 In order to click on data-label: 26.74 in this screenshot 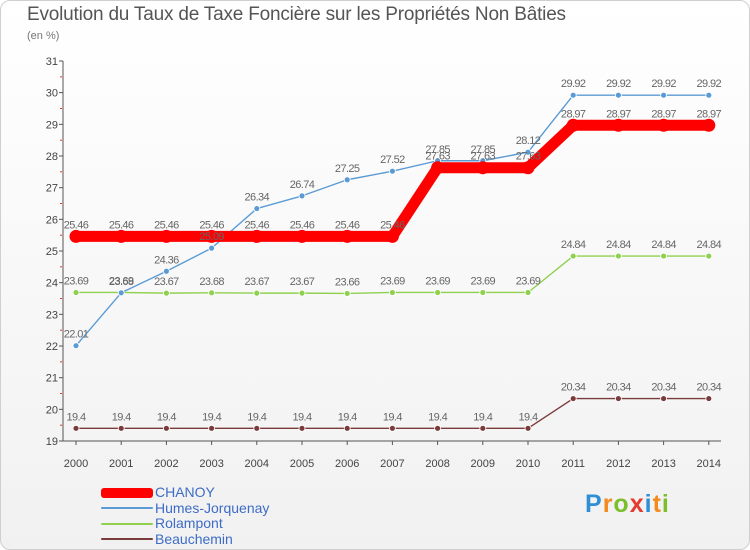, I will do `click(302, 185)`.